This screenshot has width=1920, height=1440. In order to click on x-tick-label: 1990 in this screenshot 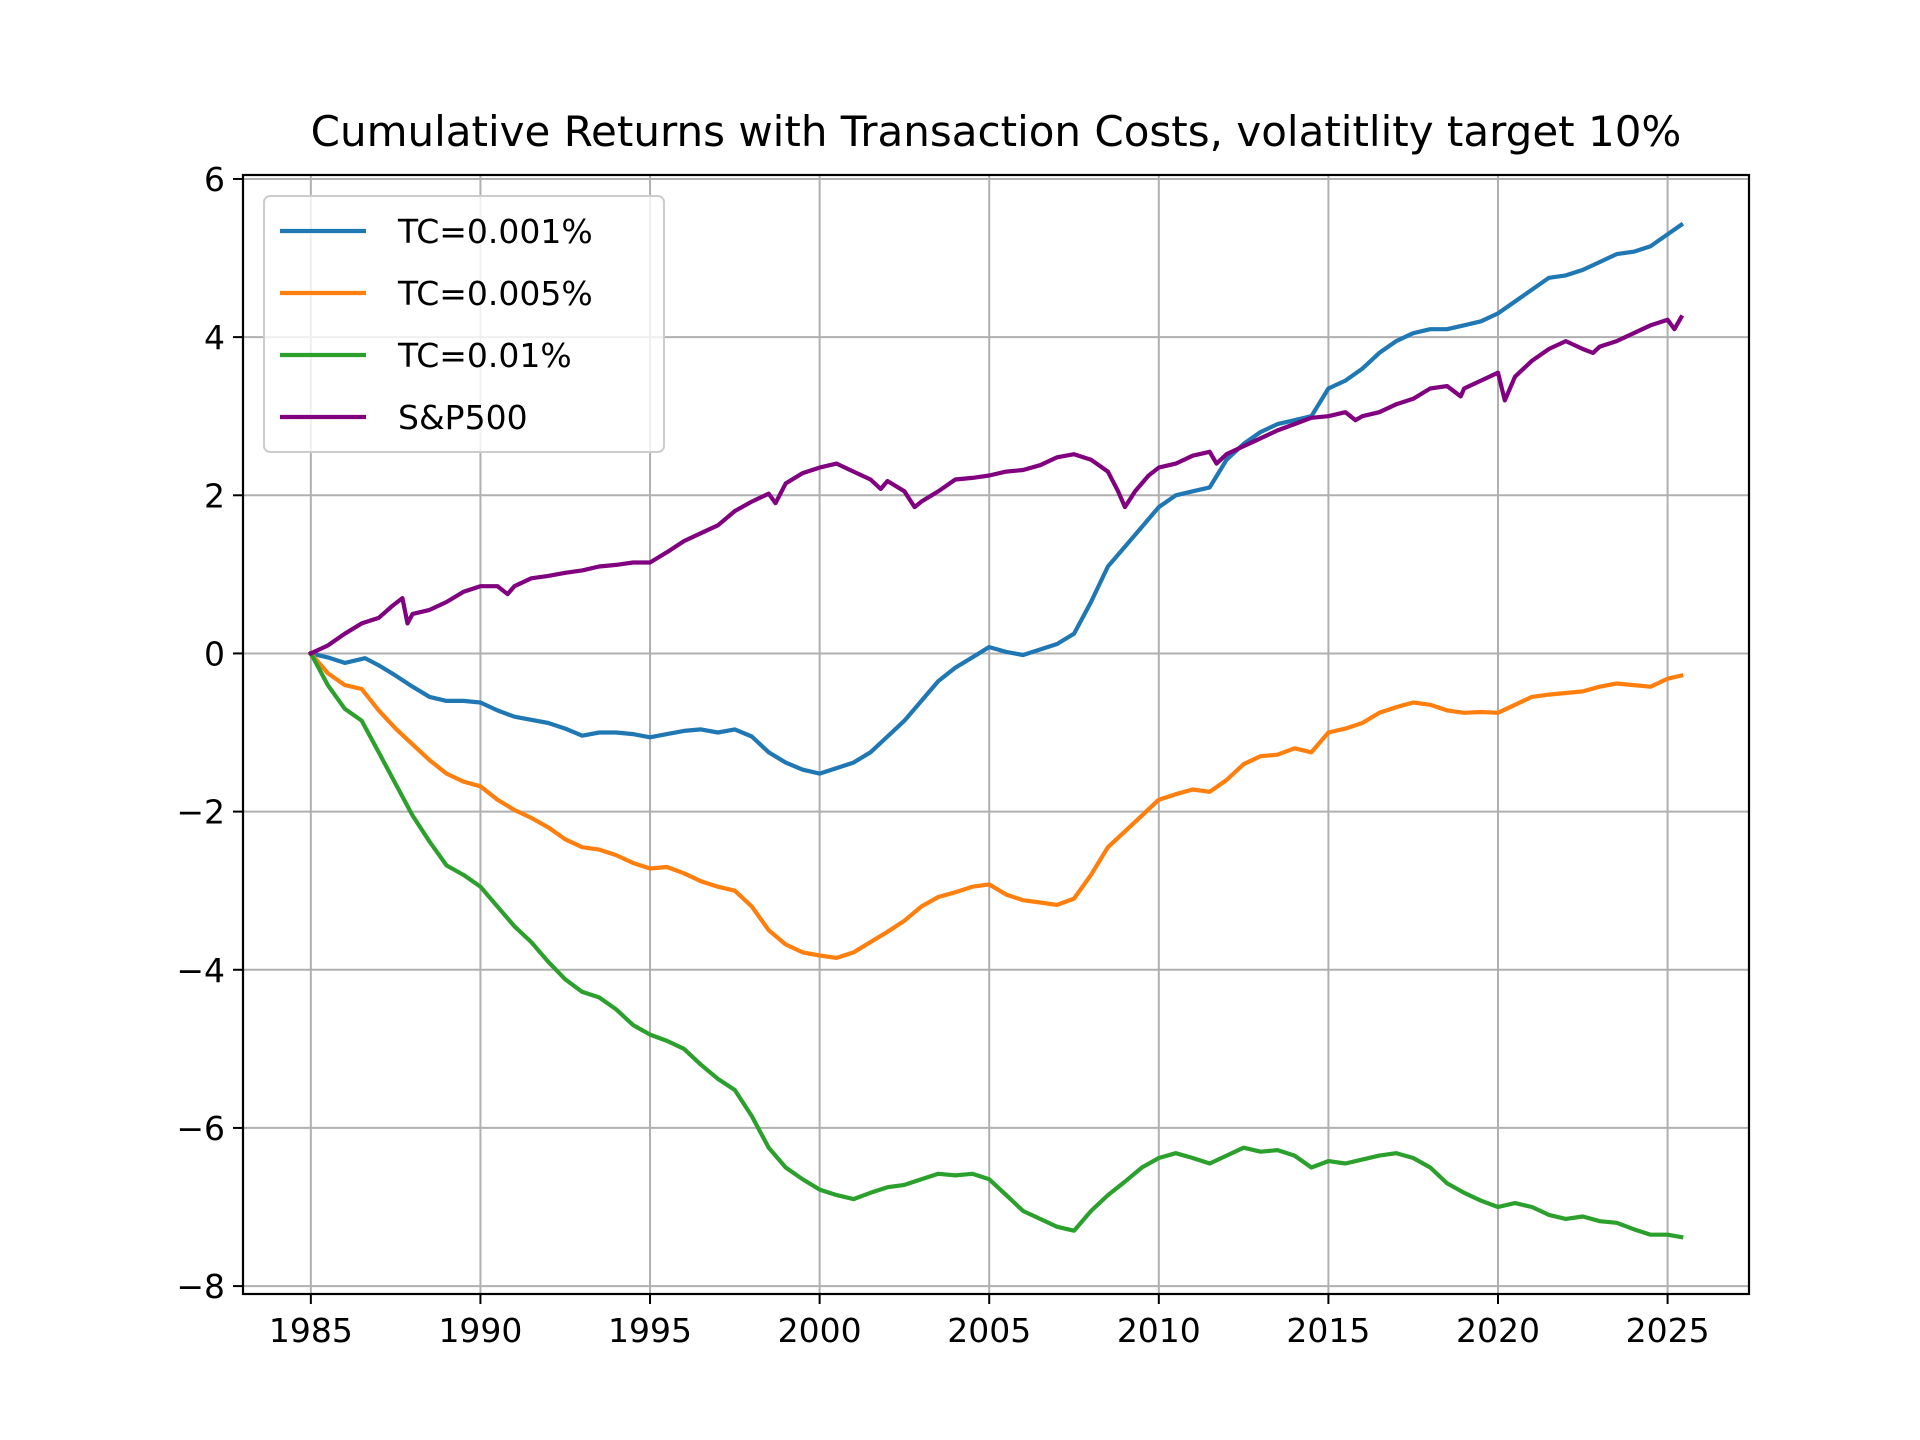, I will do `click(480, 1330)`.